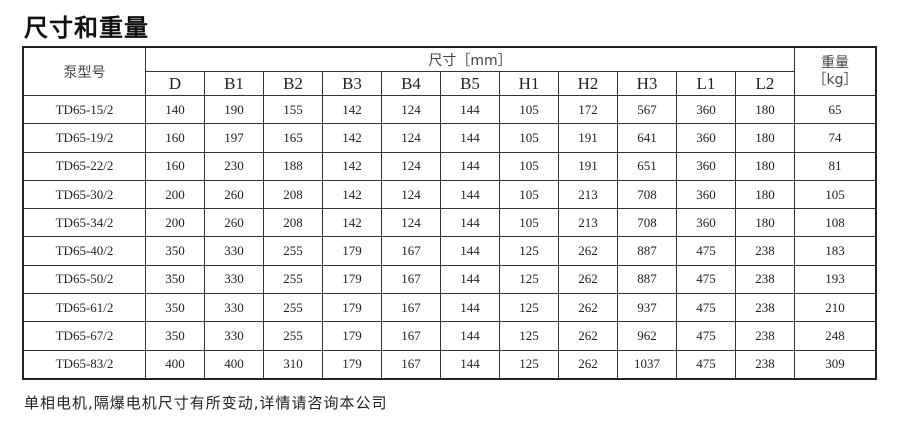 The width and height of the screenshot is (900, 423). Describe the element at coordinates (293, 364) in the screenshot. I see `value-cell: 310` at that location.